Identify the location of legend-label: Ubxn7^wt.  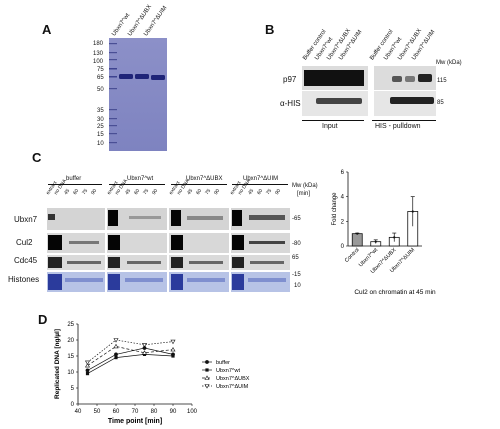
(228, 371).